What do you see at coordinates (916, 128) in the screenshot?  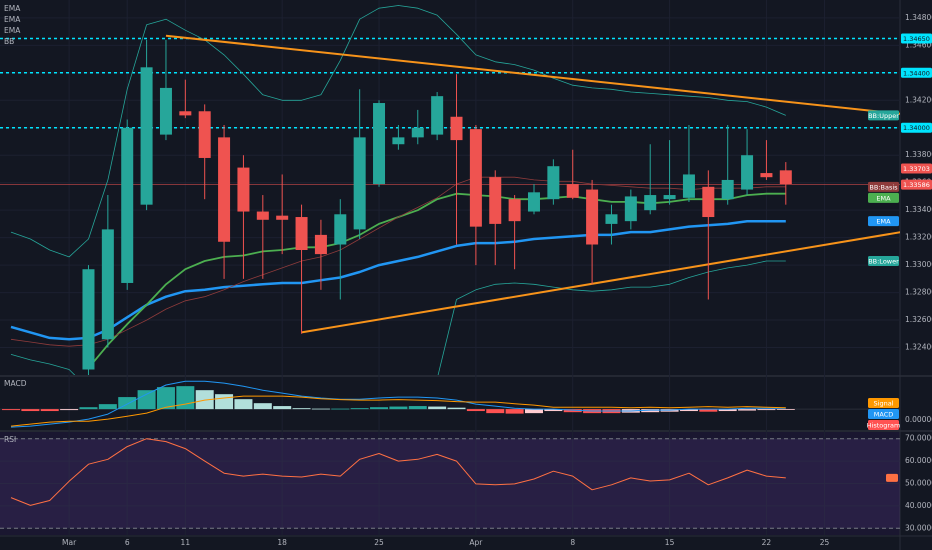 I see `price-tag-label: 1.34000` at bounding box center [916, 128].